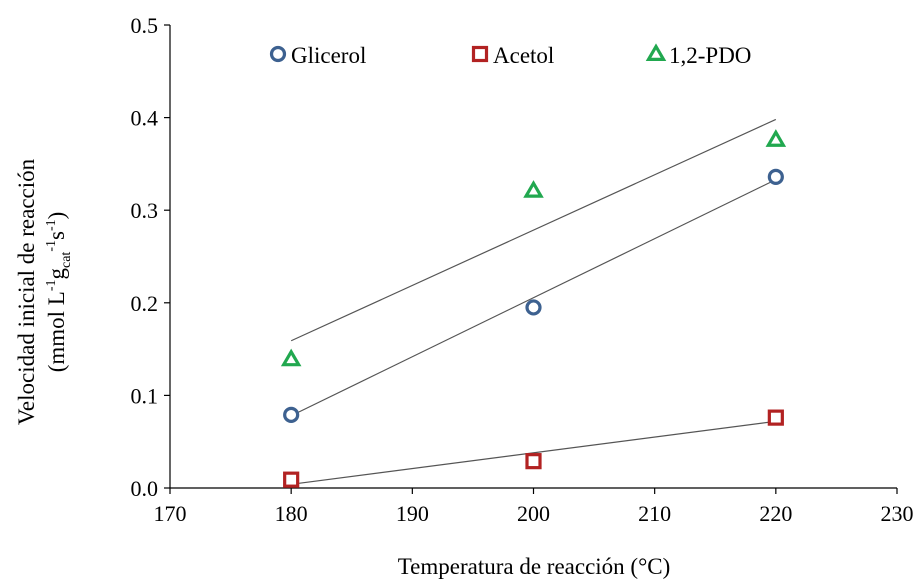 This screenshot has height=586, width=917. What do you see at coordinates (775, 513) in the screenshot?
I see `x-tick-label: 220` at bounding box center [775, 513].